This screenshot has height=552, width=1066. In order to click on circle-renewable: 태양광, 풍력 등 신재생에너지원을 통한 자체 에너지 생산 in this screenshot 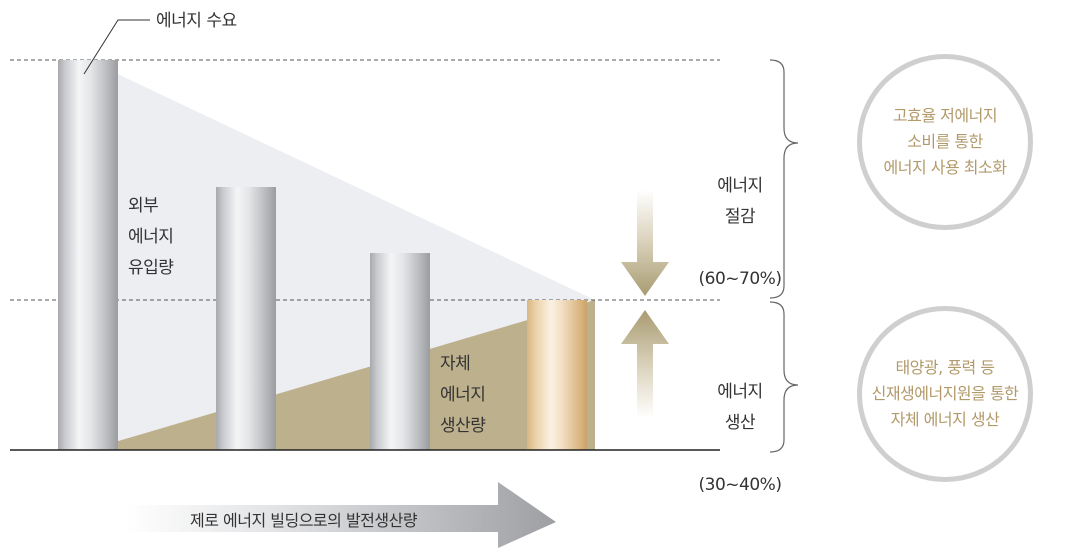, I will do `click(945, 394)`.